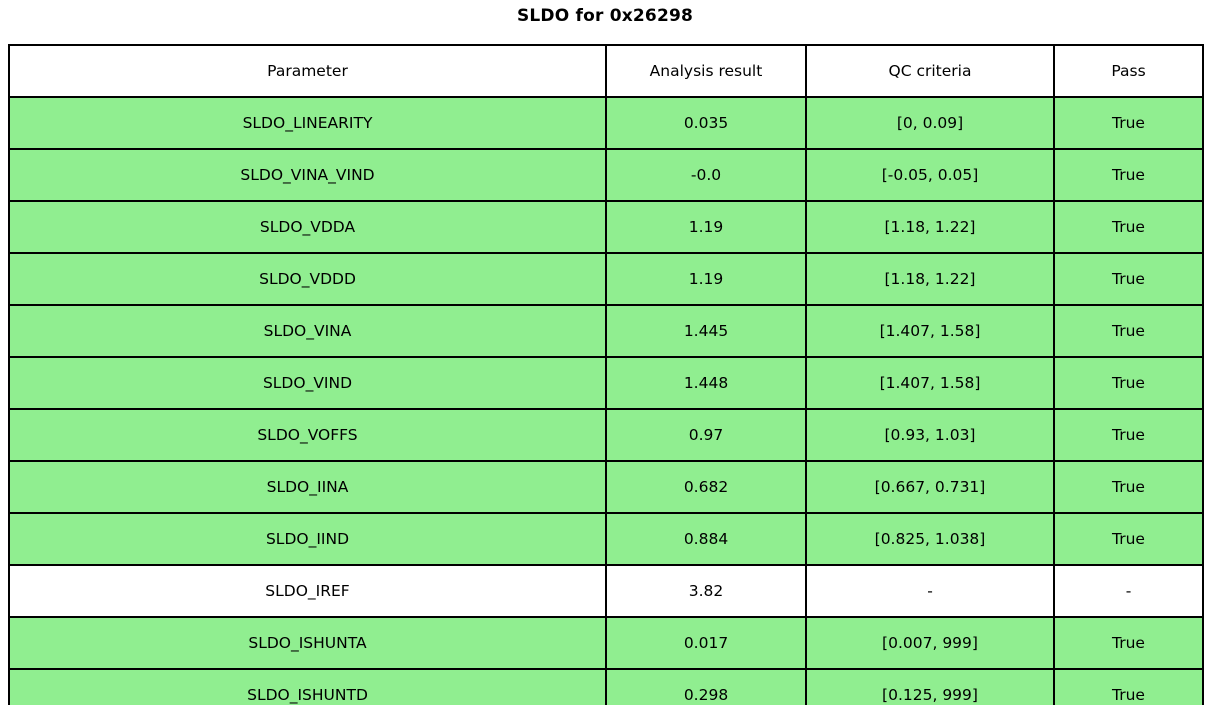 This screenshot has width=1210, height=705. What do you see at coordinates (930, 686) in the screenshot?
I see `qc-cell: [0.125, 999]` at bounding box center [930, 686].